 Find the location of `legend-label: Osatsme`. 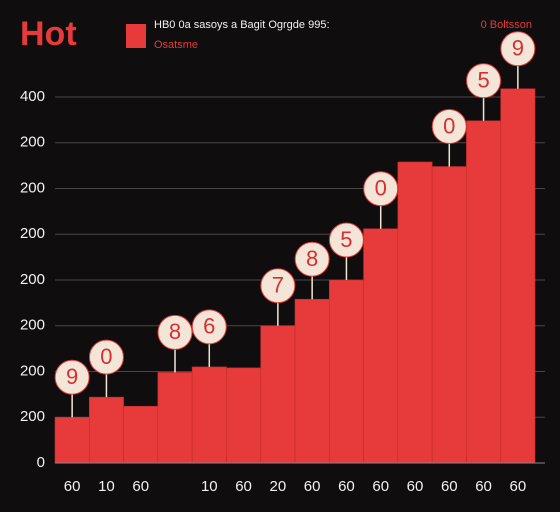

legend-label: Osatsme is located at coordinates (176, 45).